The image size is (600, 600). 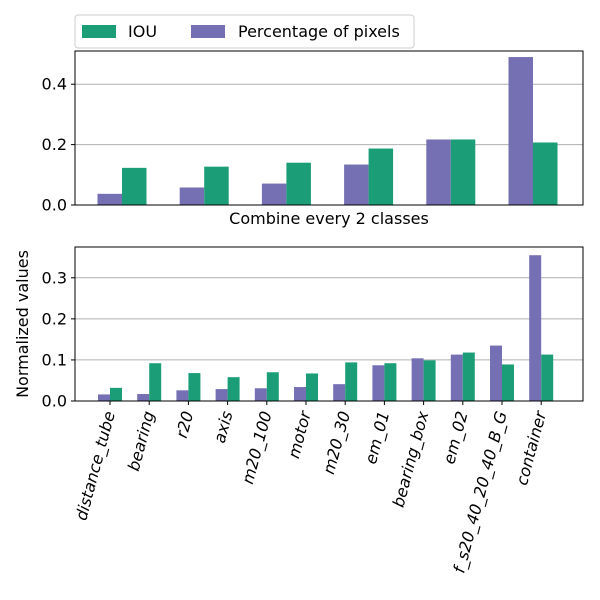 I want to click on x-tick-label: m20_30, so click(x=337, y=442).